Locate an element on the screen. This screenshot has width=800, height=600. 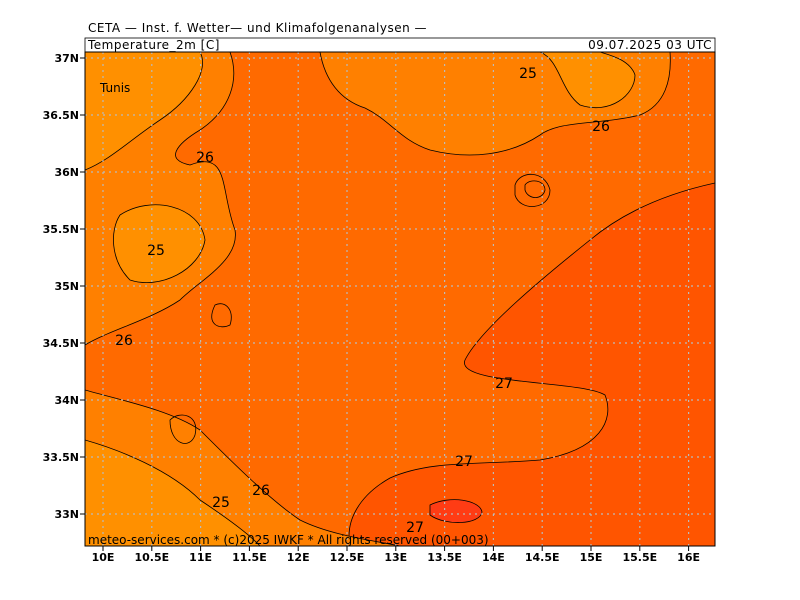
lon-label: 11E is located at coordinates (200, 557).